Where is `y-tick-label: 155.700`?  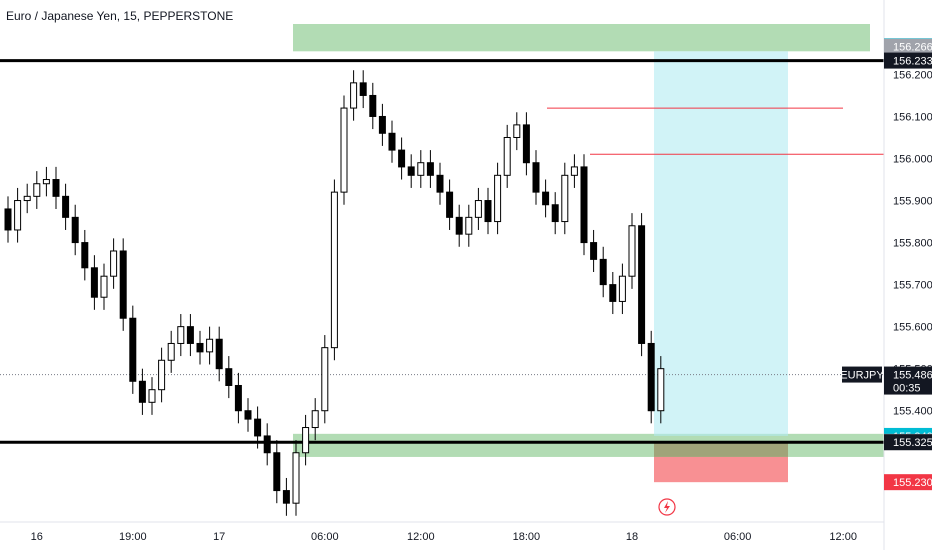 y-tick-label: 155.700 is located at coordinates (912, 286).